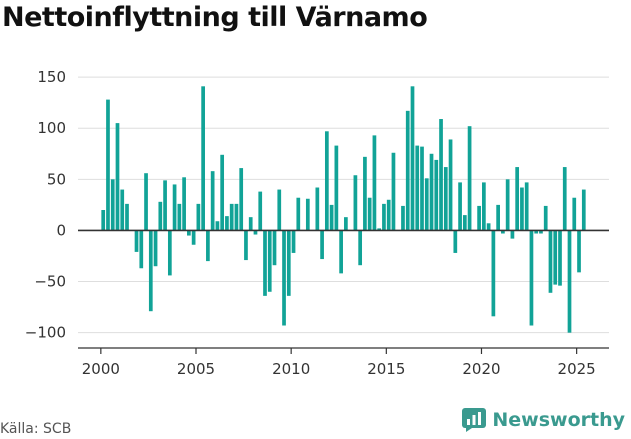 The image size is (631, 439). What do you see at coordinates (386, 369) in the screenshot?
I see `x-tick-label: 2015` at bounding box center [386, 369].